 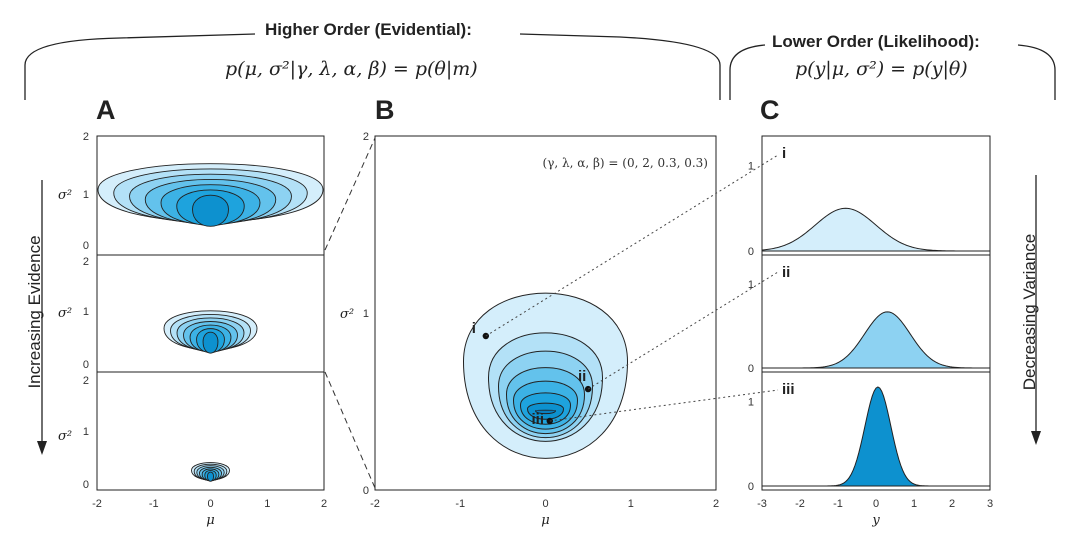 I want to click on panel-c-label-i: i, so click(x=784, y=153).